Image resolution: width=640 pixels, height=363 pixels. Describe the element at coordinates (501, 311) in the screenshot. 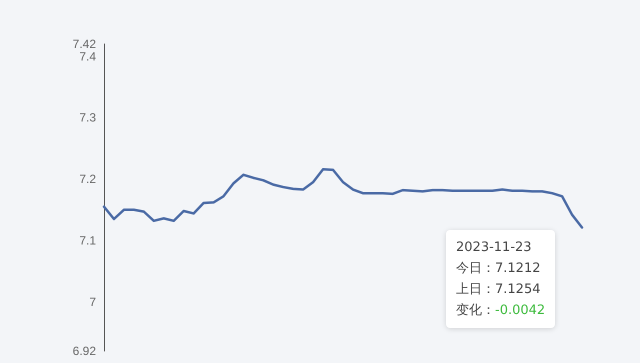

I see `annotation: 变化：-0.0042` at that location.